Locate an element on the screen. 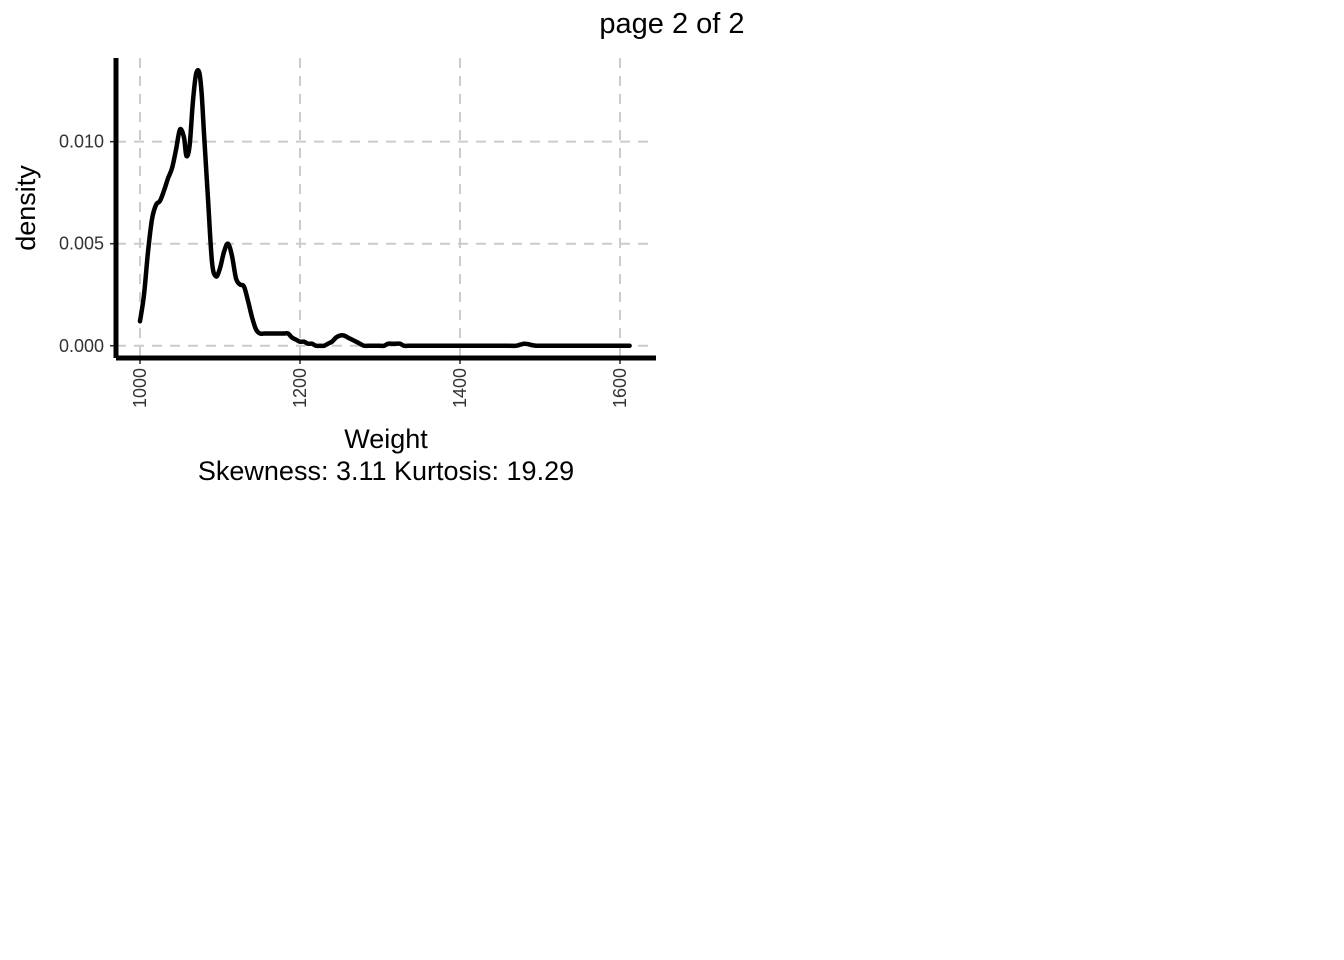  grid is located at coordinates (386, 208).